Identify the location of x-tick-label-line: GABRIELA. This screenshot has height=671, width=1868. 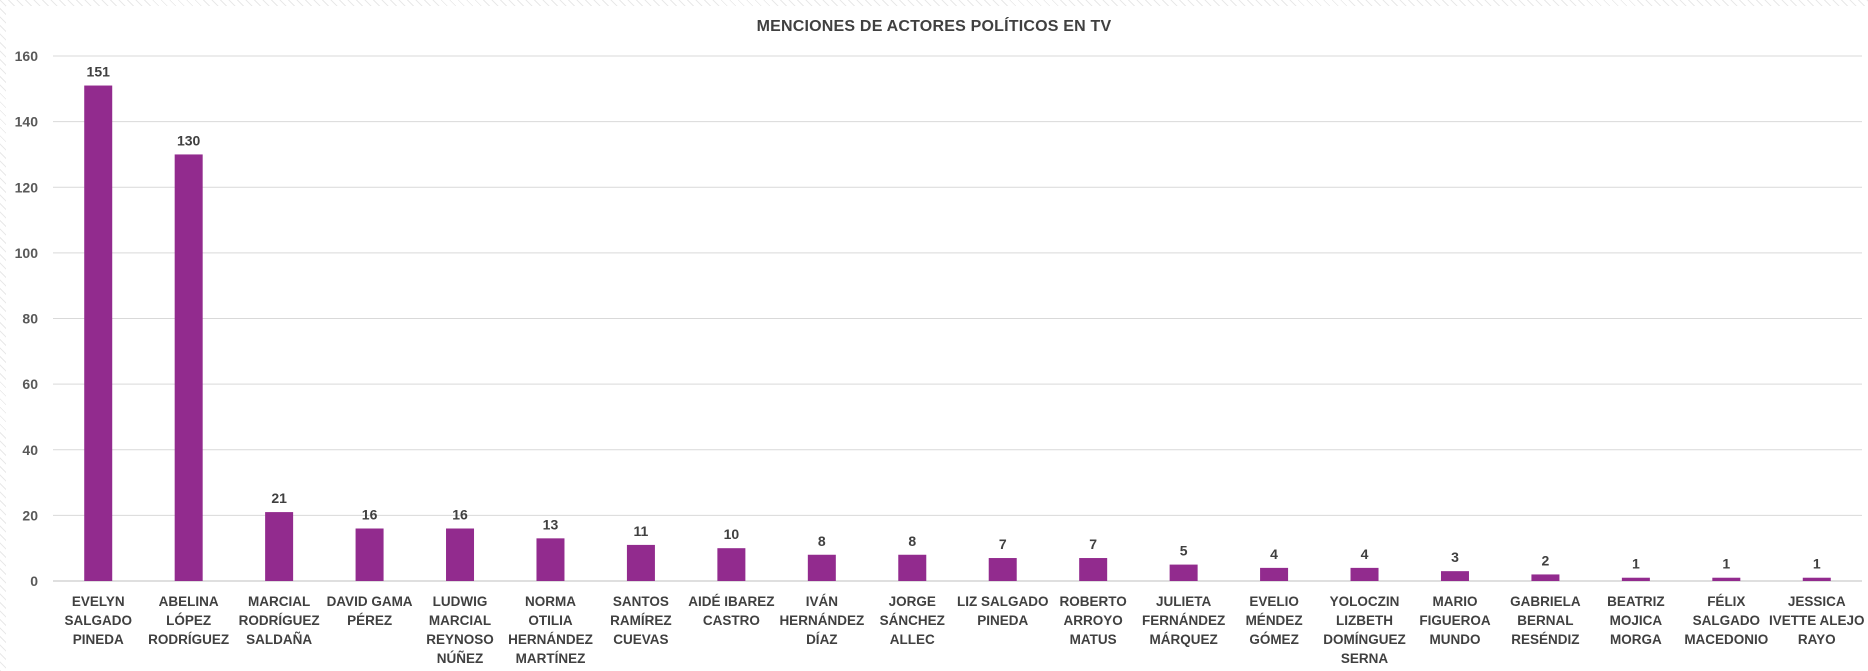
(1545, 601).